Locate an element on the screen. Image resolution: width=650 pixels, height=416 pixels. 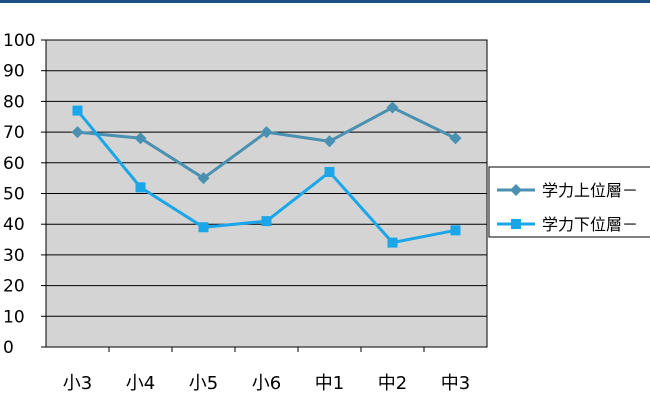
x-axis: 小3 小4 小5 小6 中1 中2 中3 is located at coordinates (266, 370).